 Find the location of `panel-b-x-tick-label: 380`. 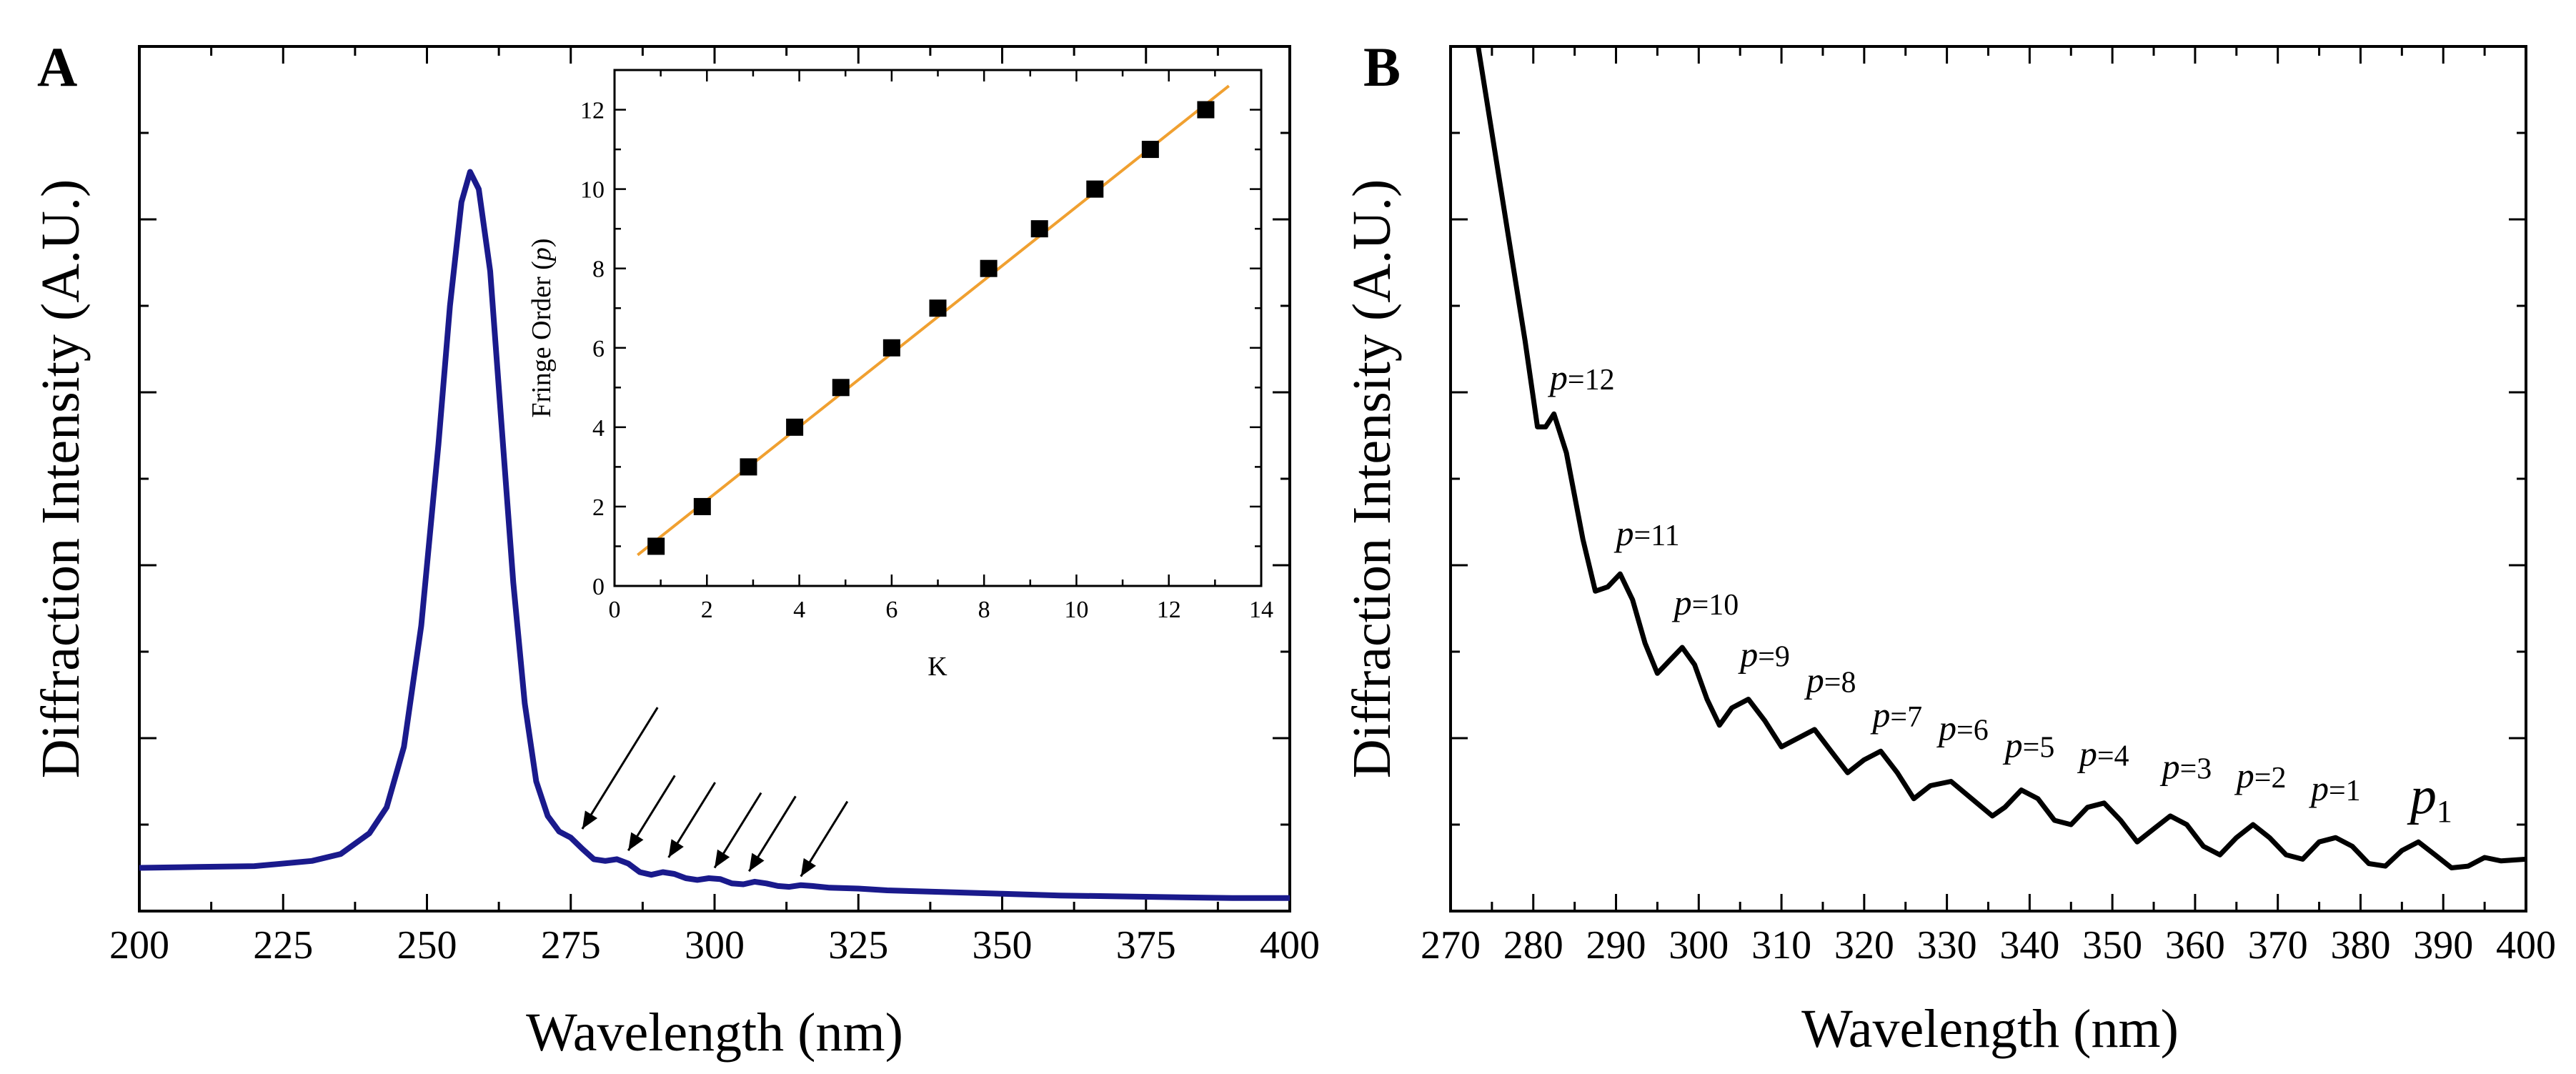

panel-b-x-tick-label: 380 is located at coordinates (2360, 945).